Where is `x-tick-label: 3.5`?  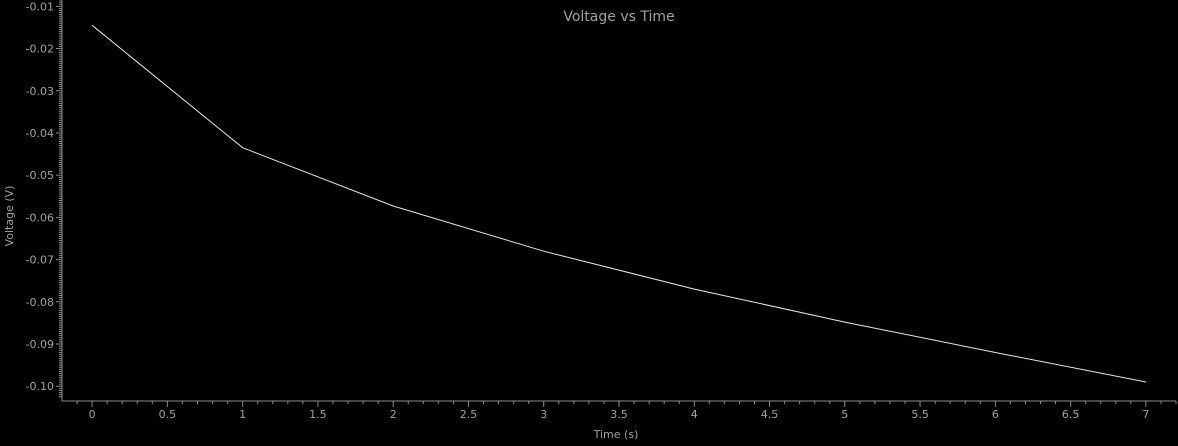 x-tick-label: 3.5 is located at coordinates (619, 414).